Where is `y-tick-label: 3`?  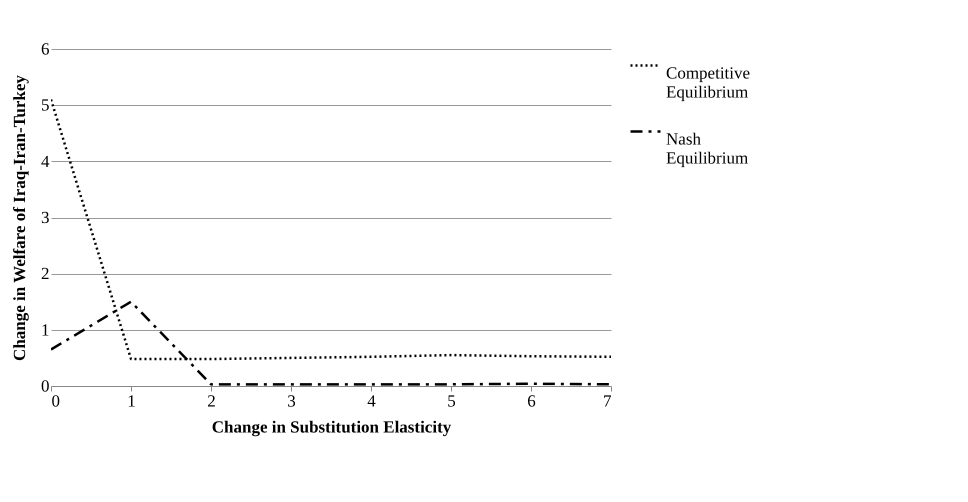
y-tick-label: 3 is located at coordinates (45, 217).